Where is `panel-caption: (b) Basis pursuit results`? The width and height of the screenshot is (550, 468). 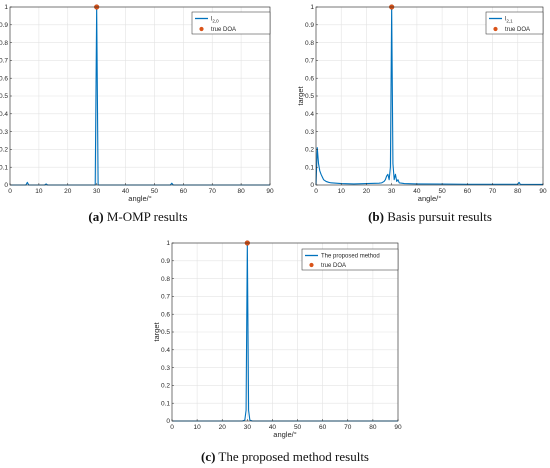
panel-caption: (b) Basis pursuit results is located at coordinates (430, 216).